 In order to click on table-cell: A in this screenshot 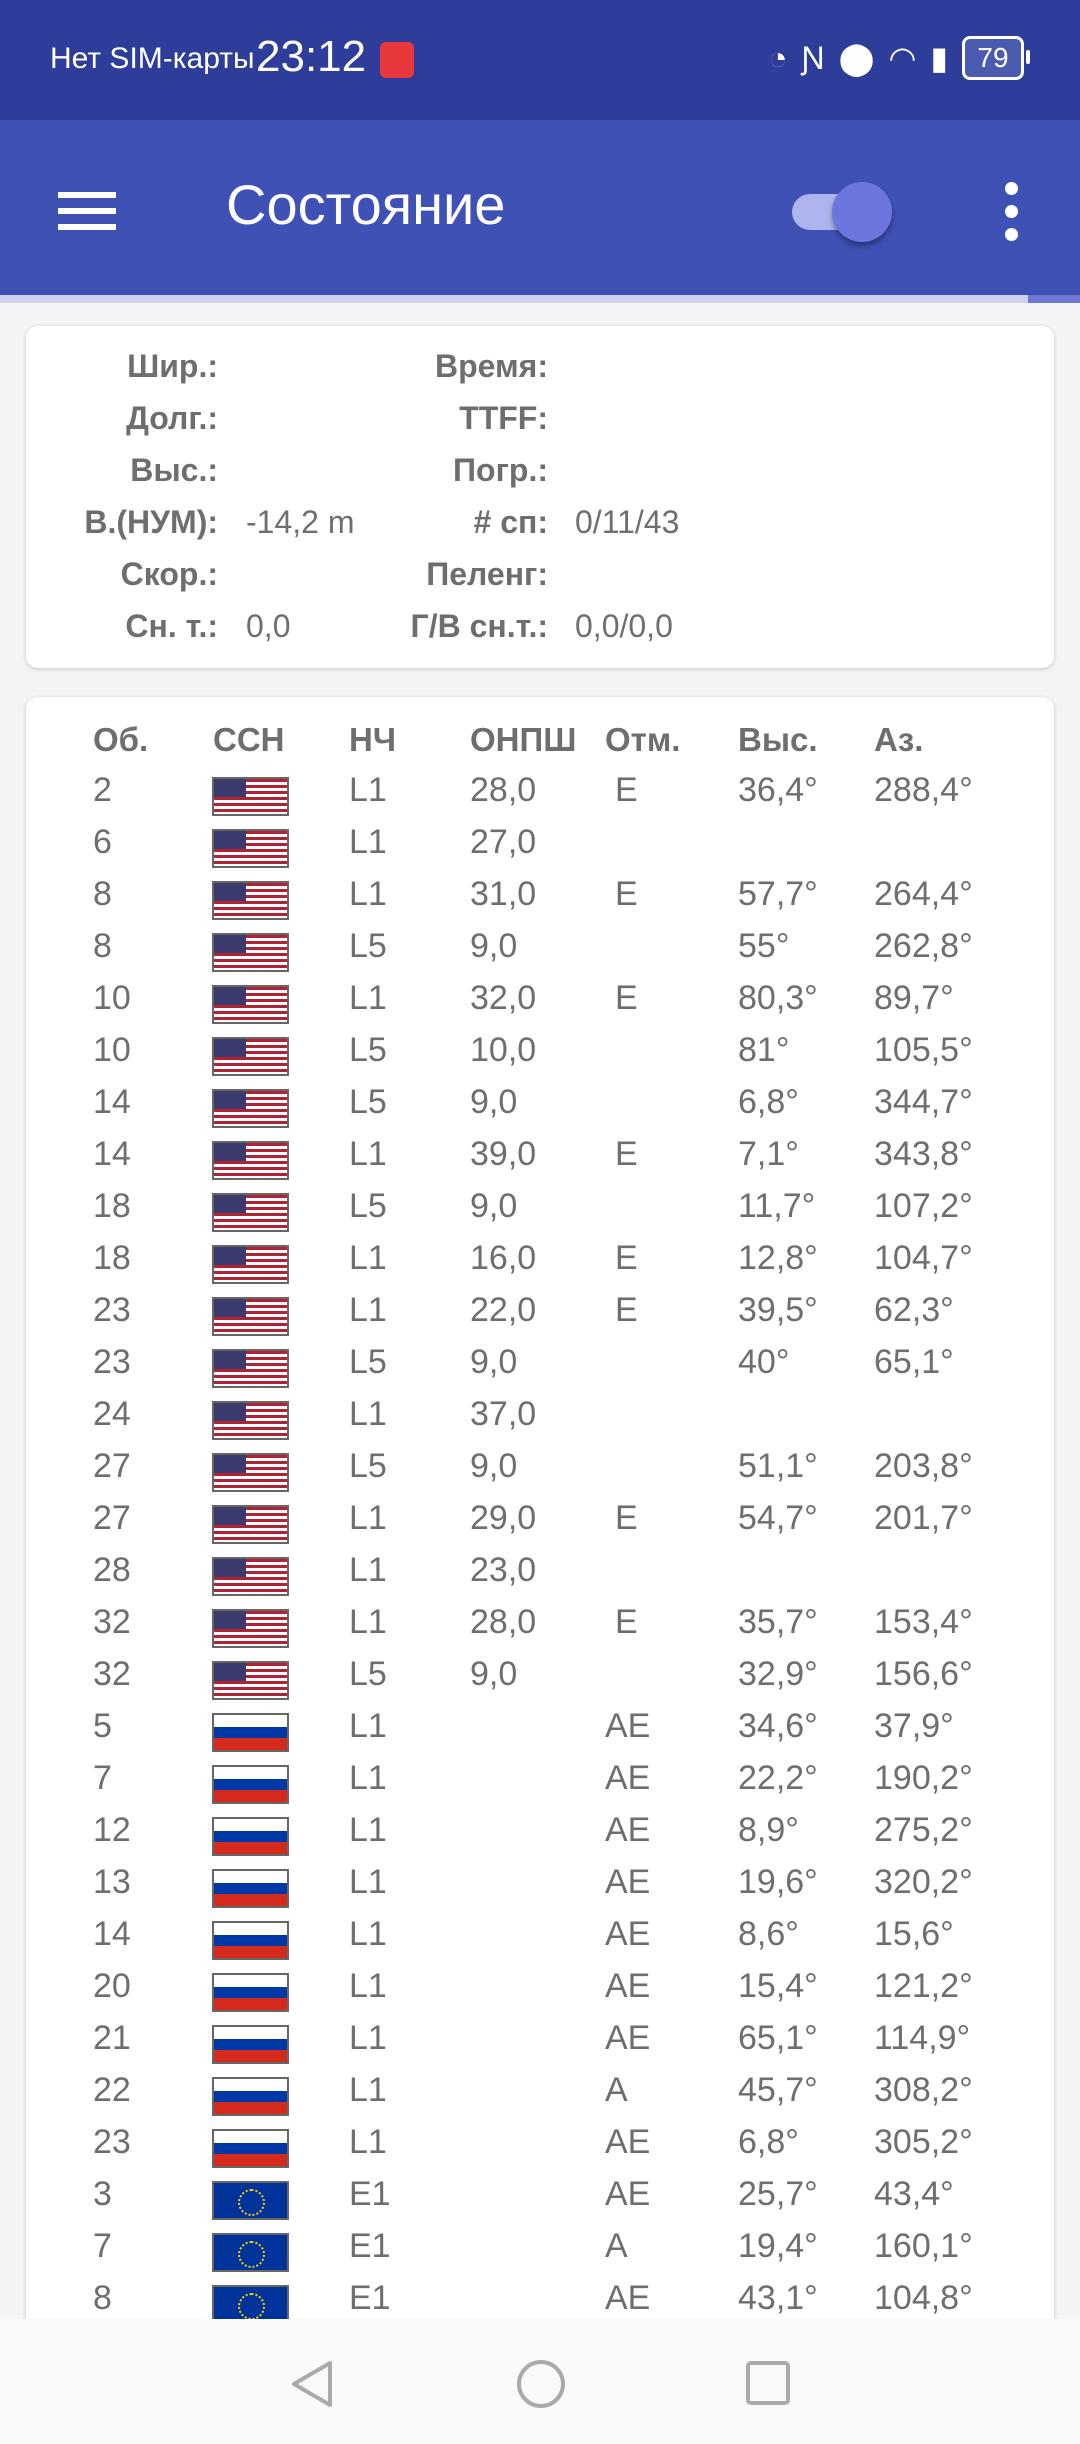, I will do `click(616, 2090)`.